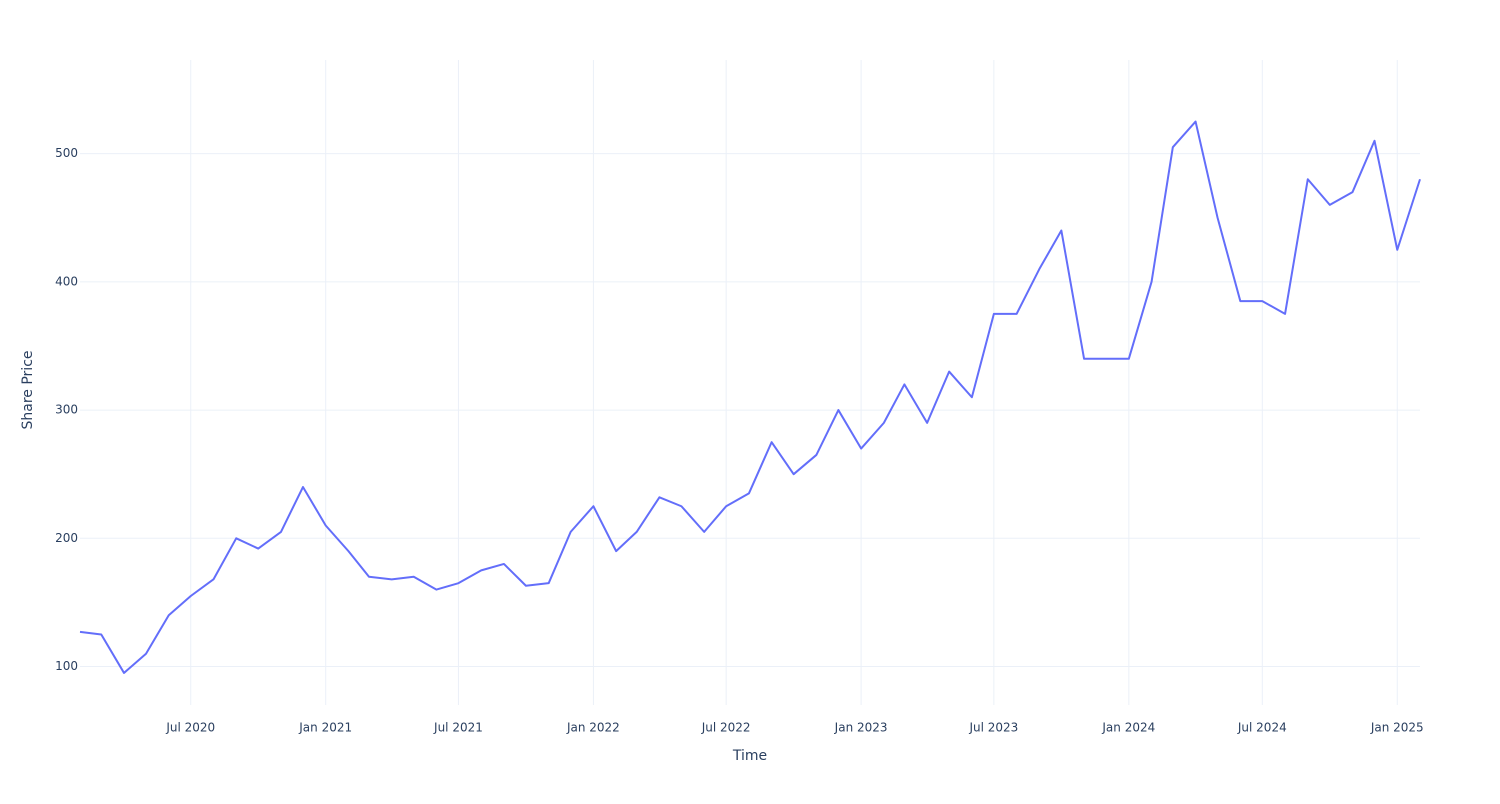  I want to click on x-tick-label: Jul 2021, so click(458, 728).